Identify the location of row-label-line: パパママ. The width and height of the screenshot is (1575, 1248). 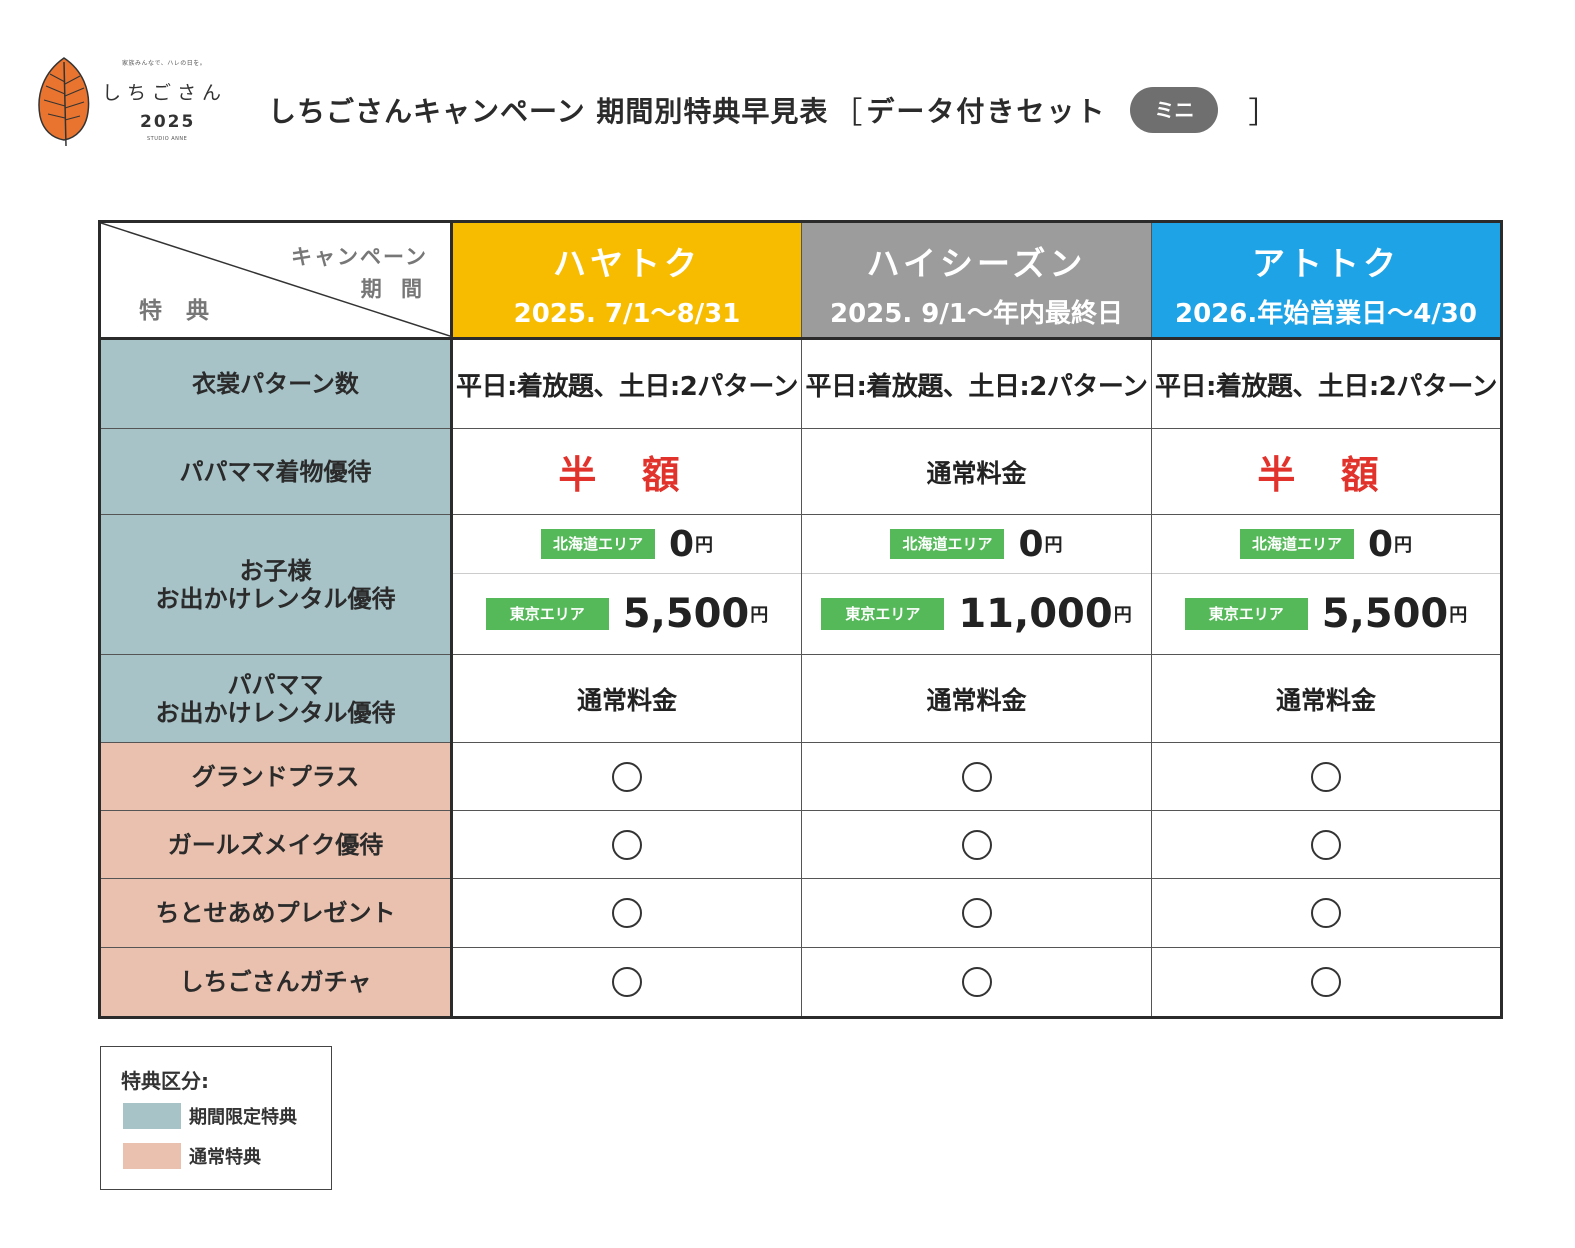
(275, 684).